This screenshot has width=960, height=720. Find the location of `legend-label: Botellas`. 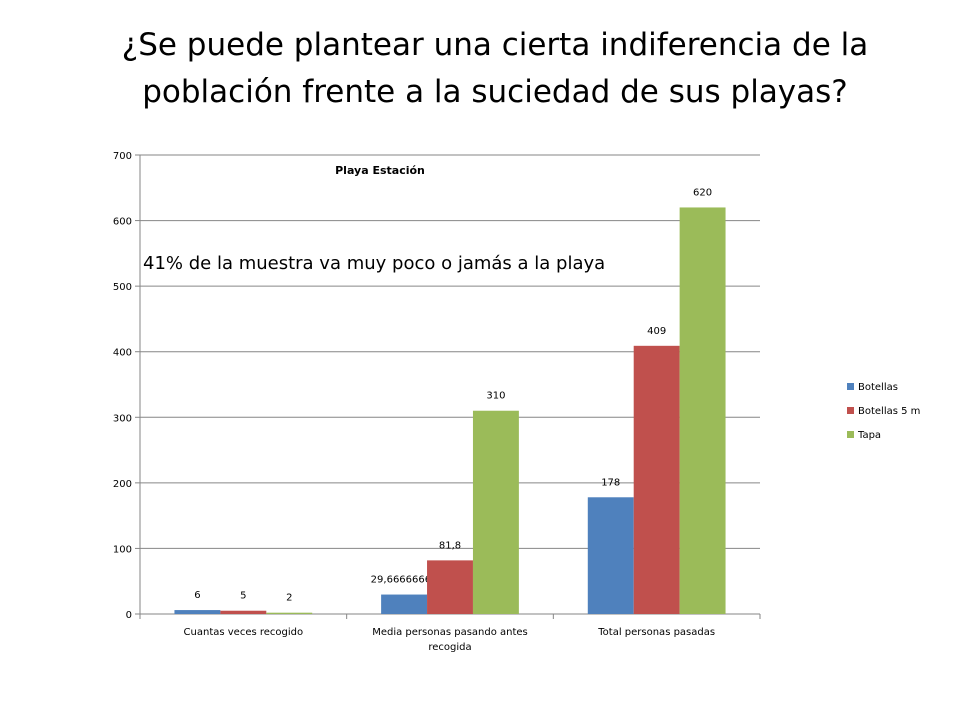

legend-label: Botellas is located at coordinates (878, 387).